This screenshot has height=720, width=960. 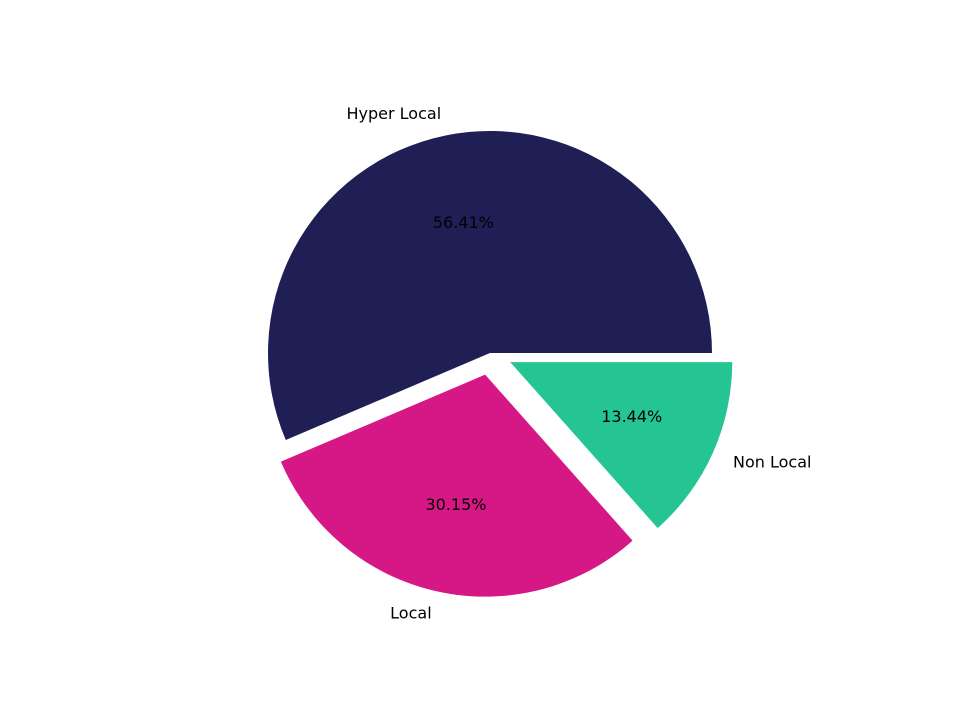 What do you see at coordinates (772, 462) in the screenshot?
I see `pie-category-label-non-local: Non Local` at bounding box center [772, 462].